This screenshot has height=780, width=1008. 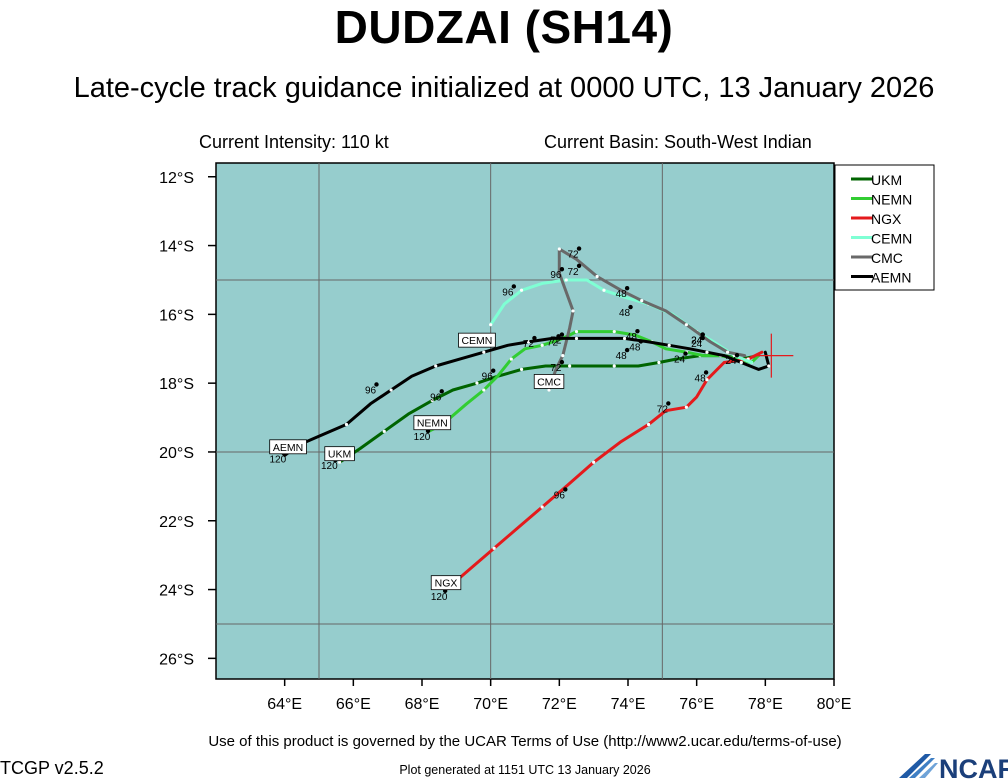 I want to click on model-name-label: NGX, so click(x=446, y=584).